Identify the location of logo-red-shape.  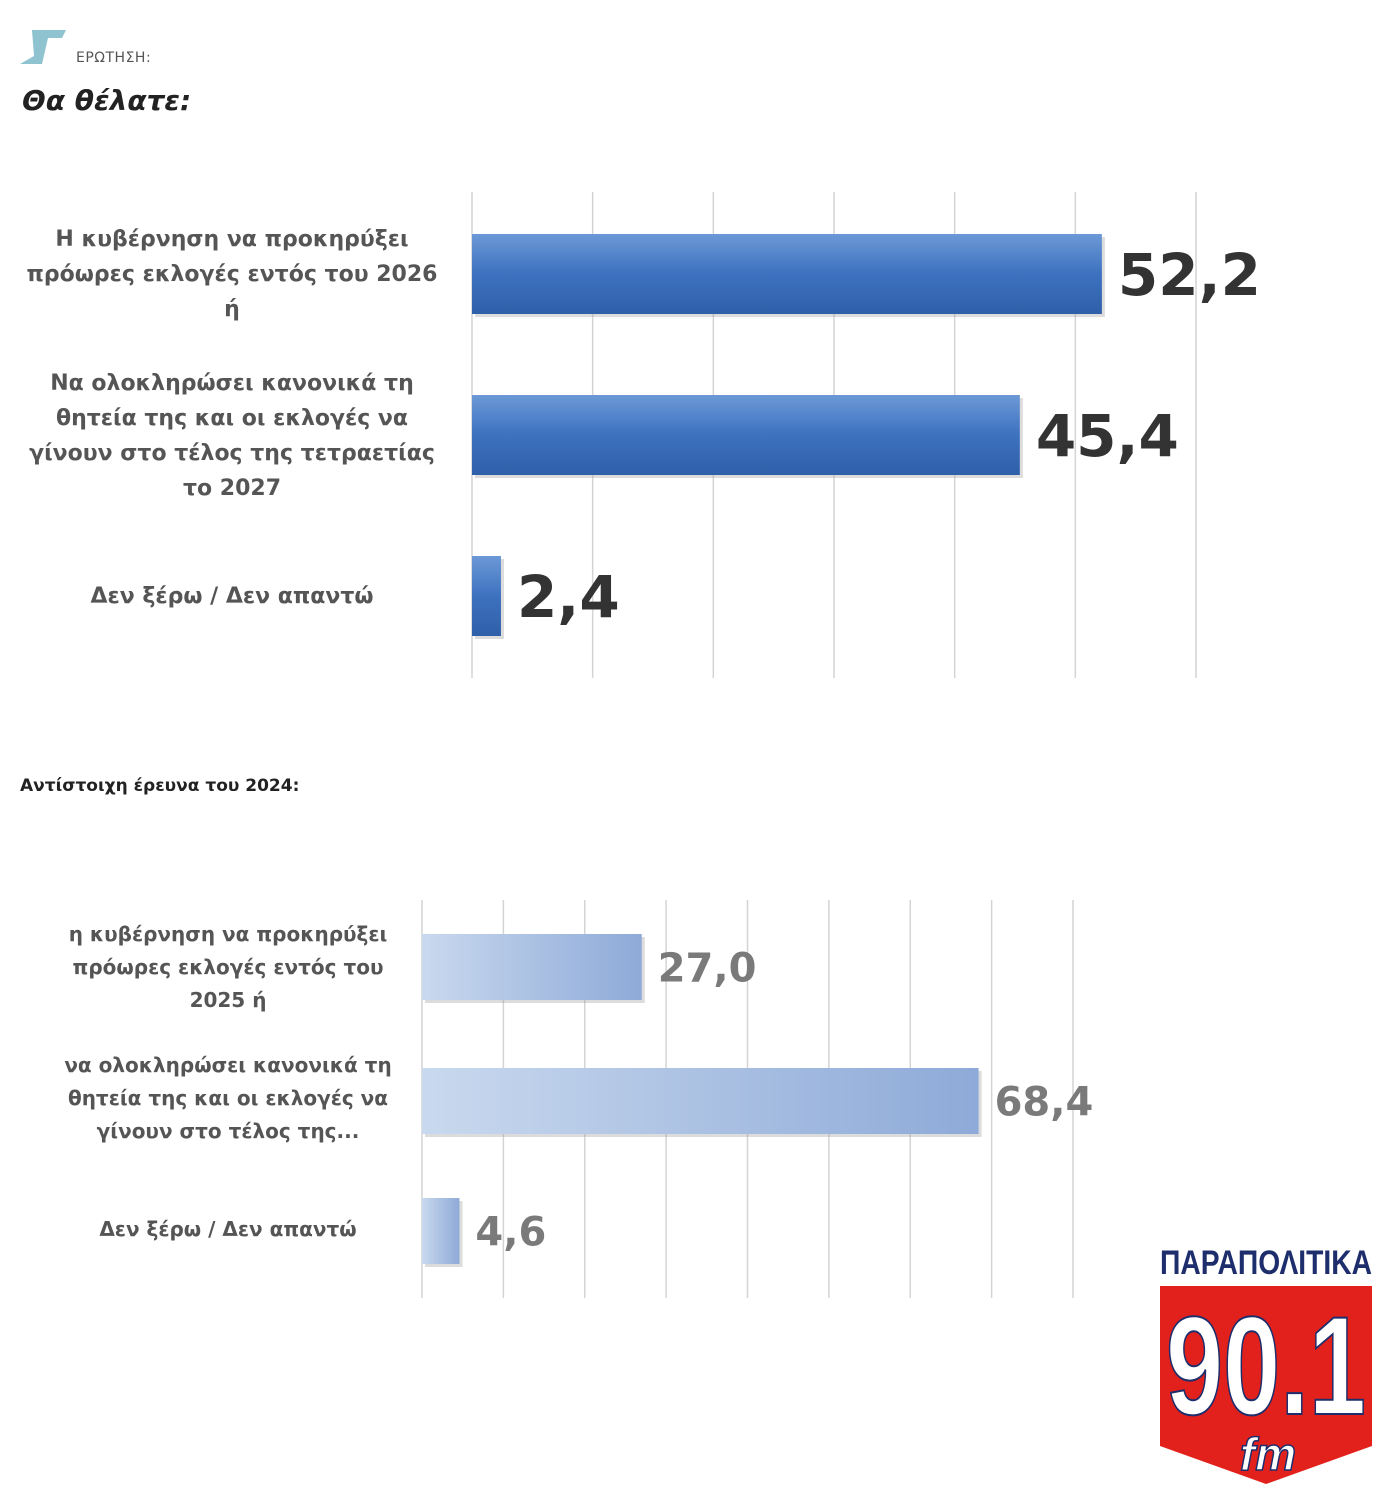
(1266, 1385).